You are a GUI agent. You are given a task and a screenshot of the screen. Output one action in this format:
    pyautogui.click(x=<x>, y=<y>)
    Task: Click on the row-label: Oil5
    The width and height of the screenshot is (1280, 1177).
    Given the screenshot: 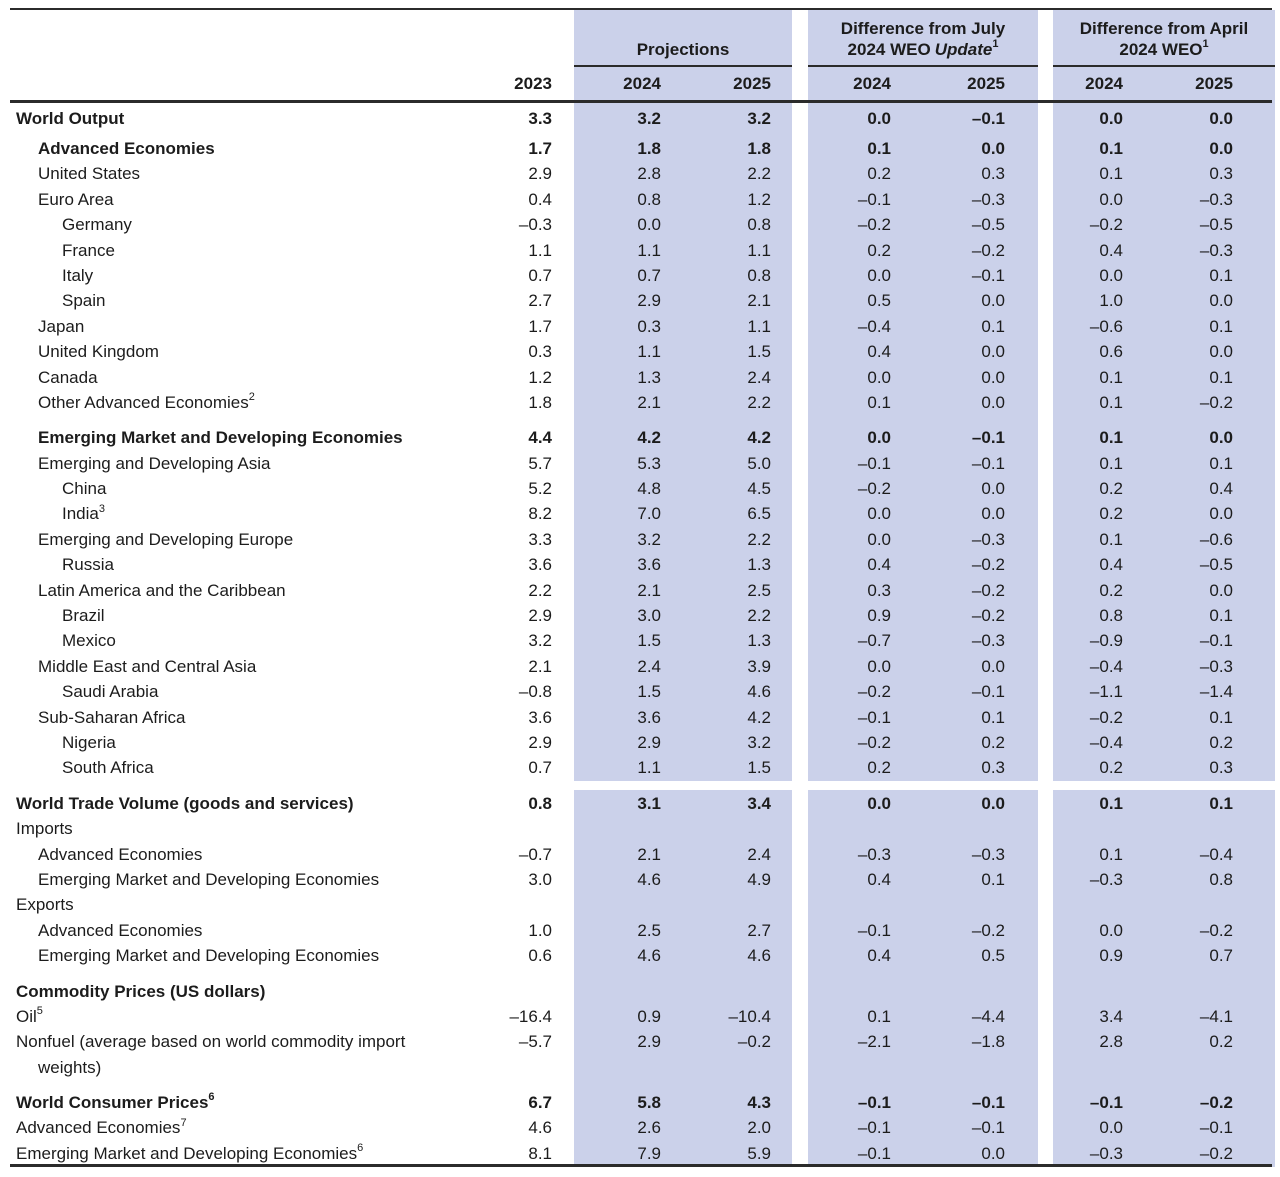 What is the action you would take?
    pyautogui.click(x=29, y=1015)
    